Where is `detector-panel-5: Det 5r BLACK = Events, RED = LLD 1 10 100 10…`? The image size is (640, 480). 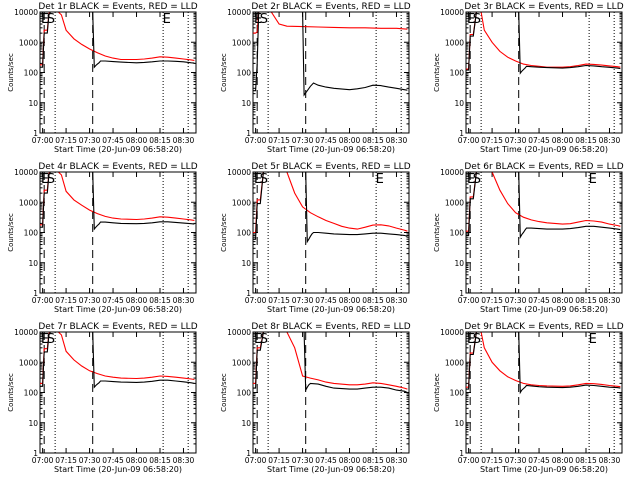 detector-panel-5: Det 5r BLACK = Events, RED = LLD 1 10 100 10… is located at coordinates (315, 238).